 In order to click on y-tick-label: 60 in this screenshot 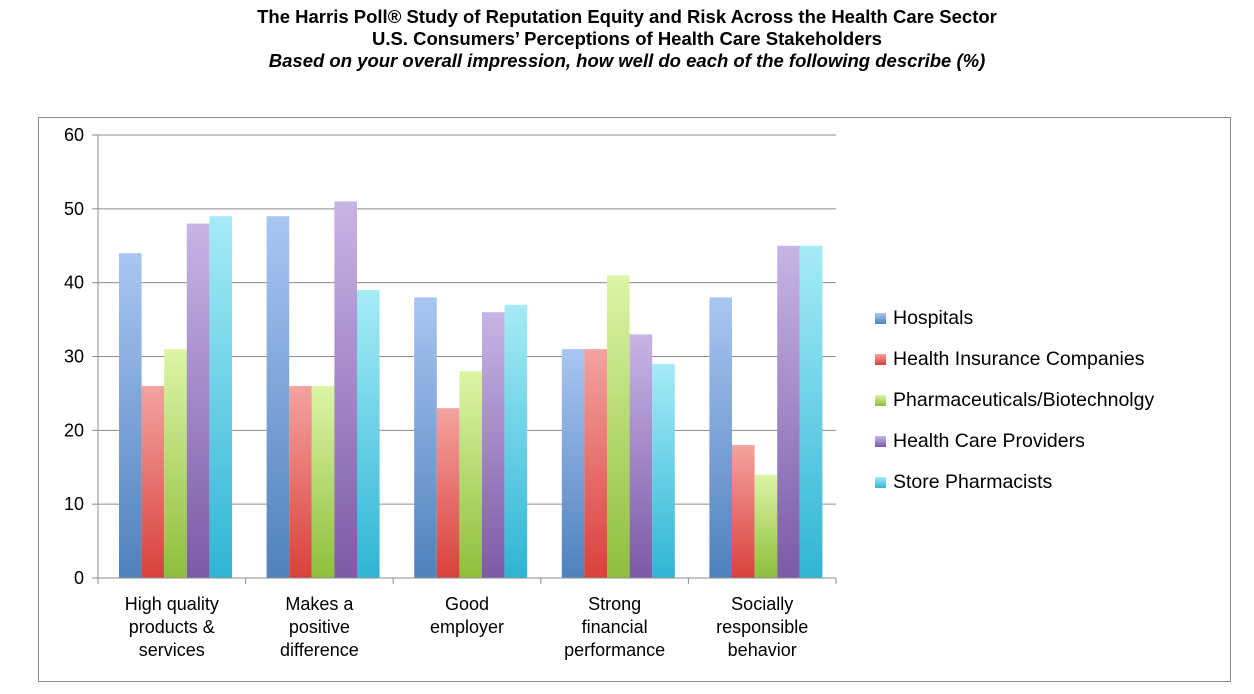, I will do `click(74, 135)`.